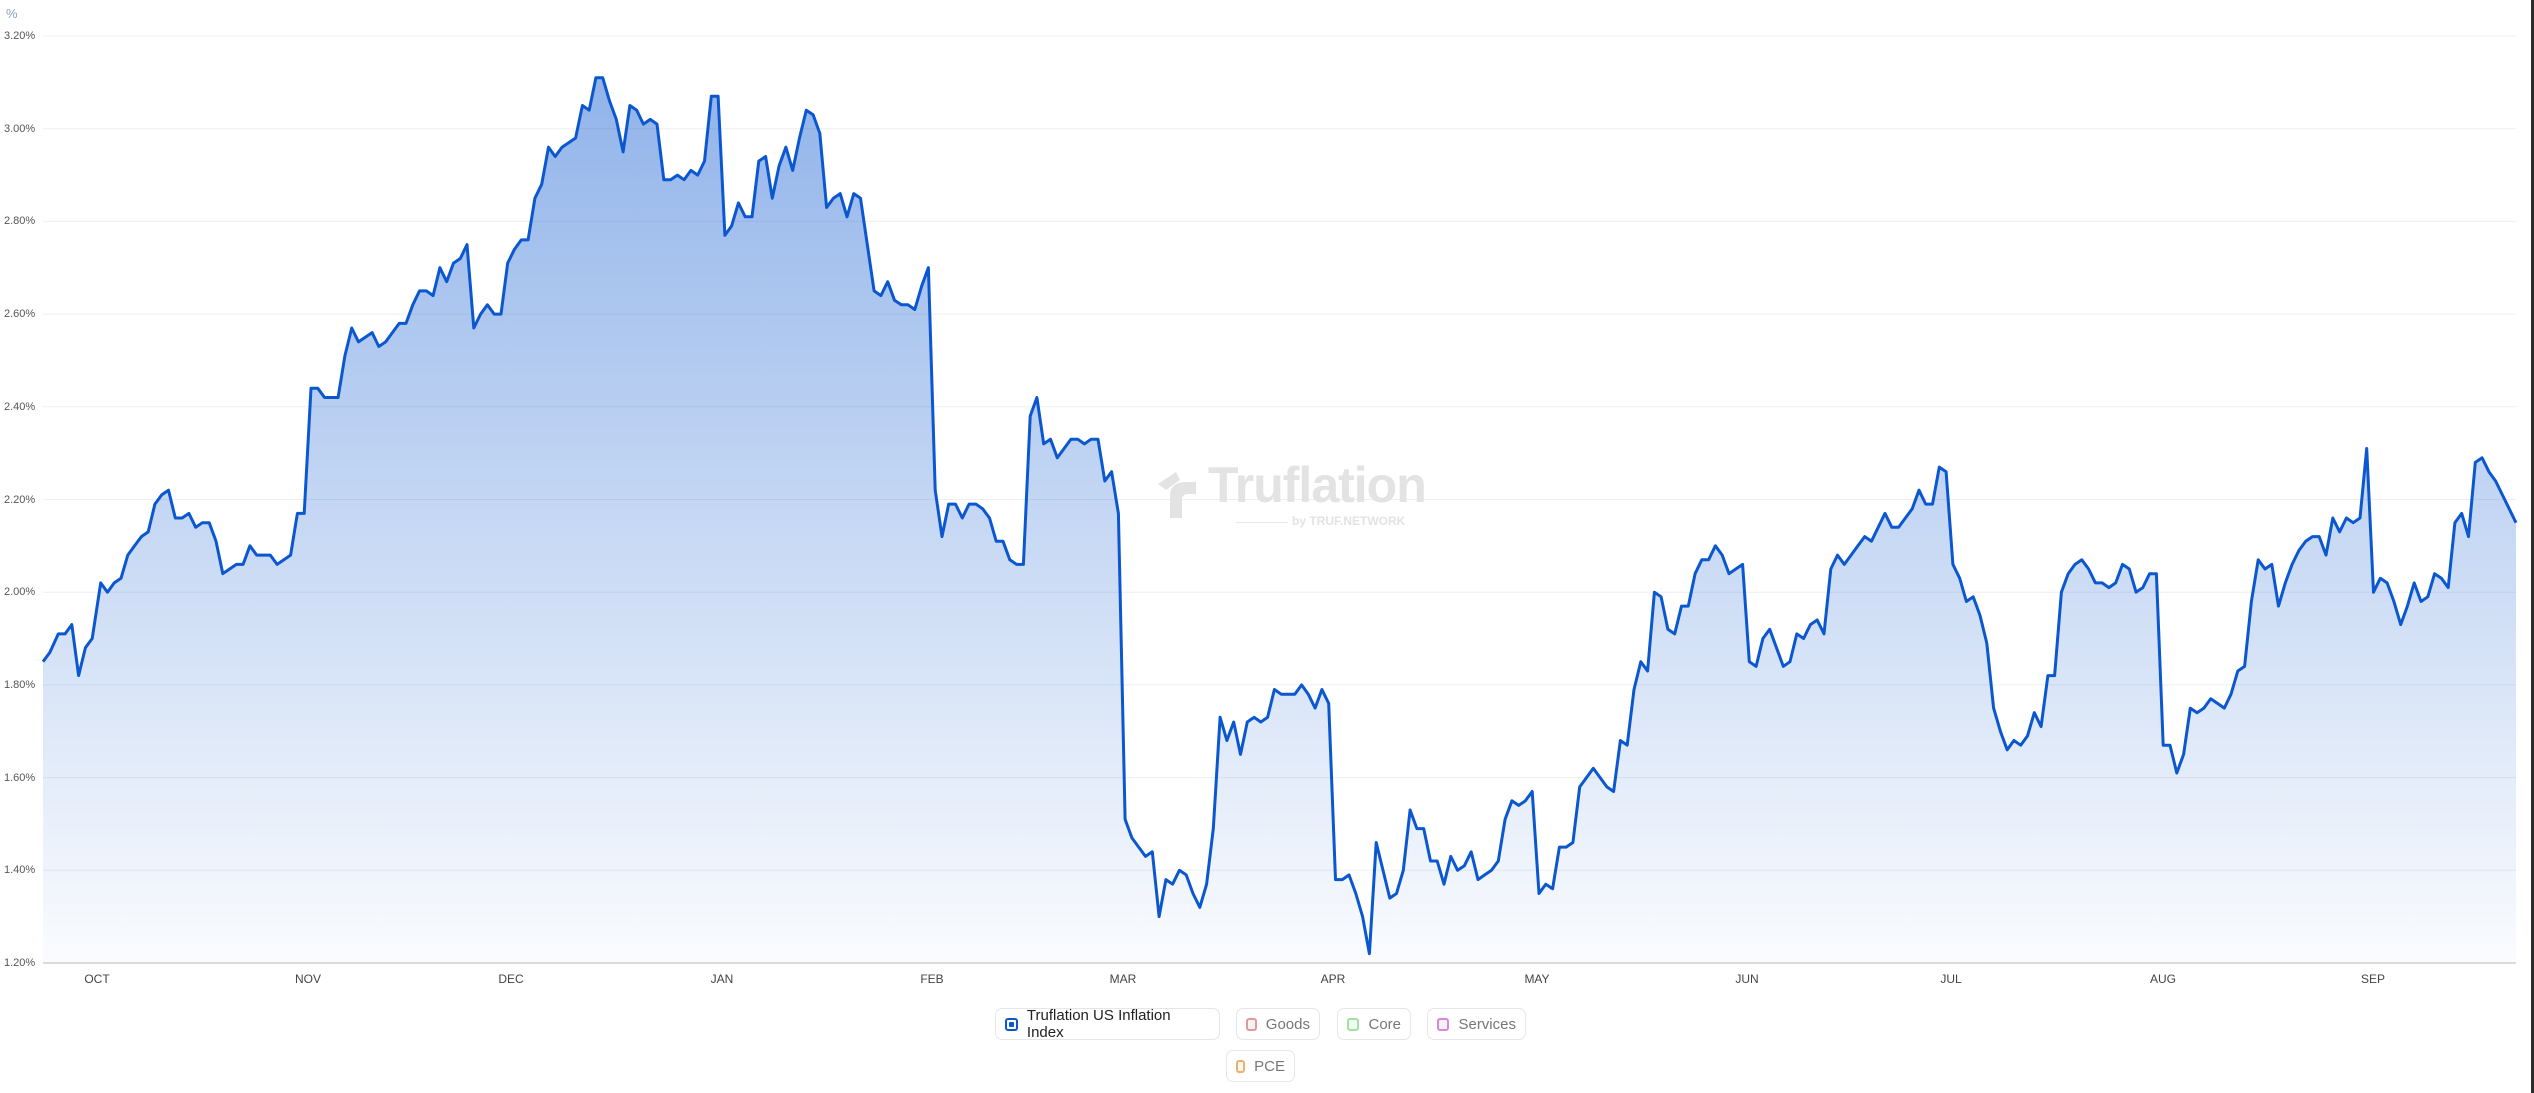 This screenshot has height=1093, width=2534. What do you see at coordinates (20, 36) in the screenshot?
I see `y-tick-label: 3.20%` at bounding box center [20, 36].